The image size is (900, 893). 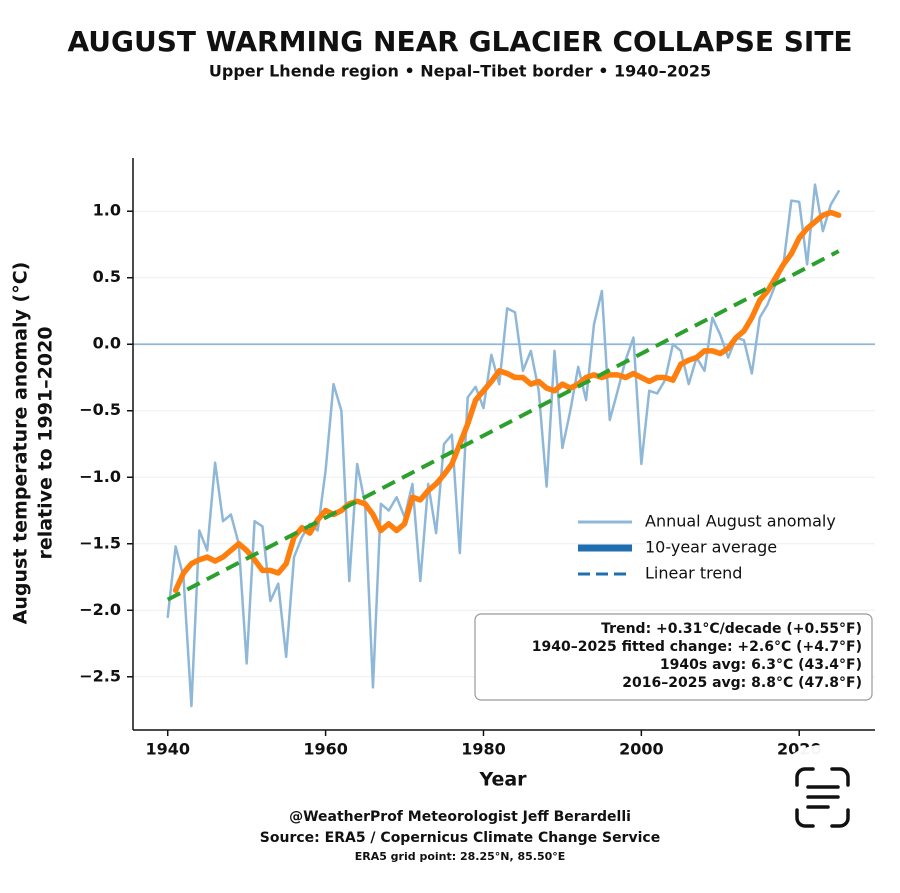 I want to click on y-tick-label: 0.0, so click(x=107, y=343).